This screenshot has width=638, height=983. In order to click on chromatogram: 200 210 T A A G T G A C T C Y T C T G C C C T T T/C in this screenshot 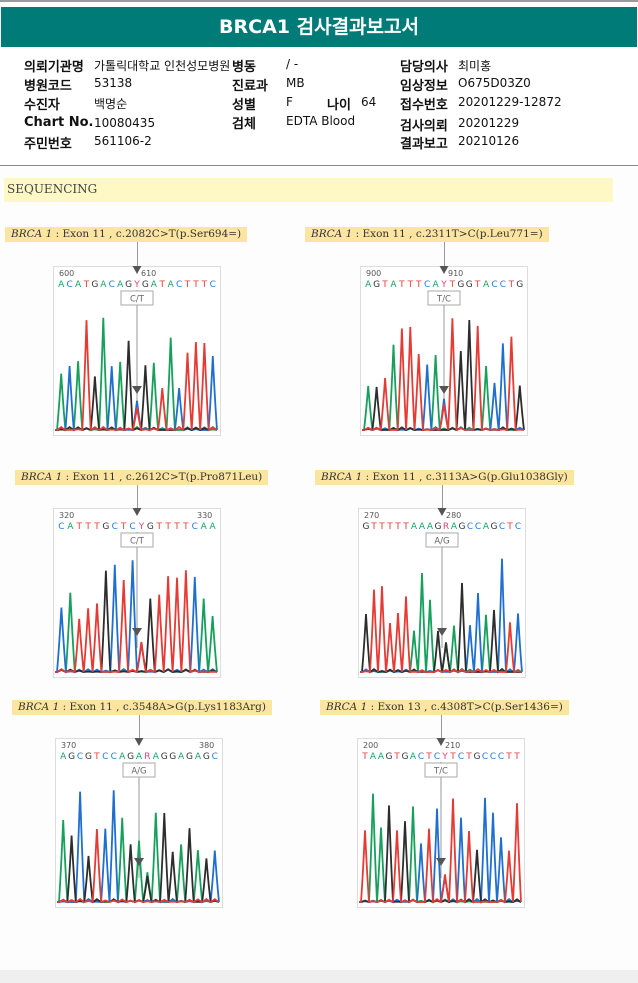, I will do `click(441, 823)`.